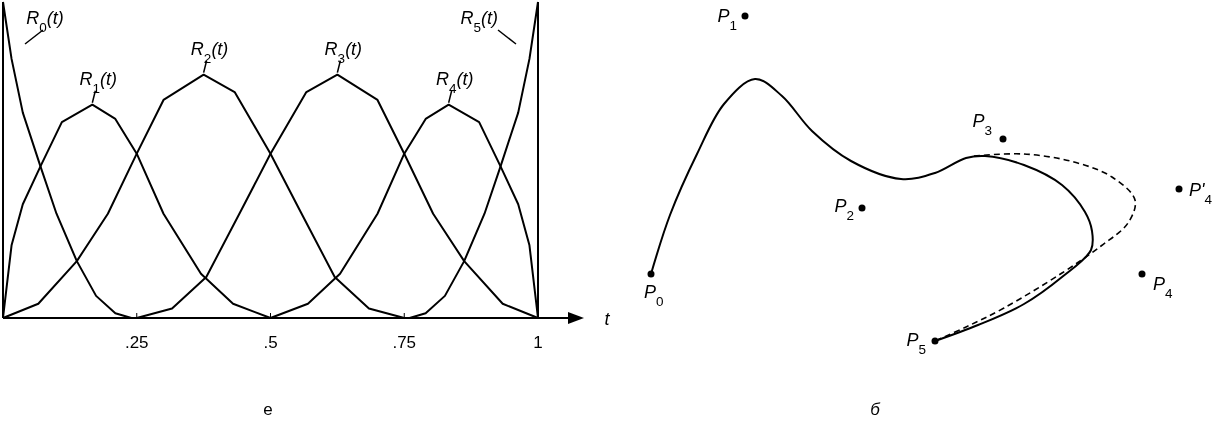 This screenshot has height=444, width=1216. What do you see at coordinates (1163, 287) in the screenshot?
I see `text: P$_{4}$` at bounding box center [1163, 287].